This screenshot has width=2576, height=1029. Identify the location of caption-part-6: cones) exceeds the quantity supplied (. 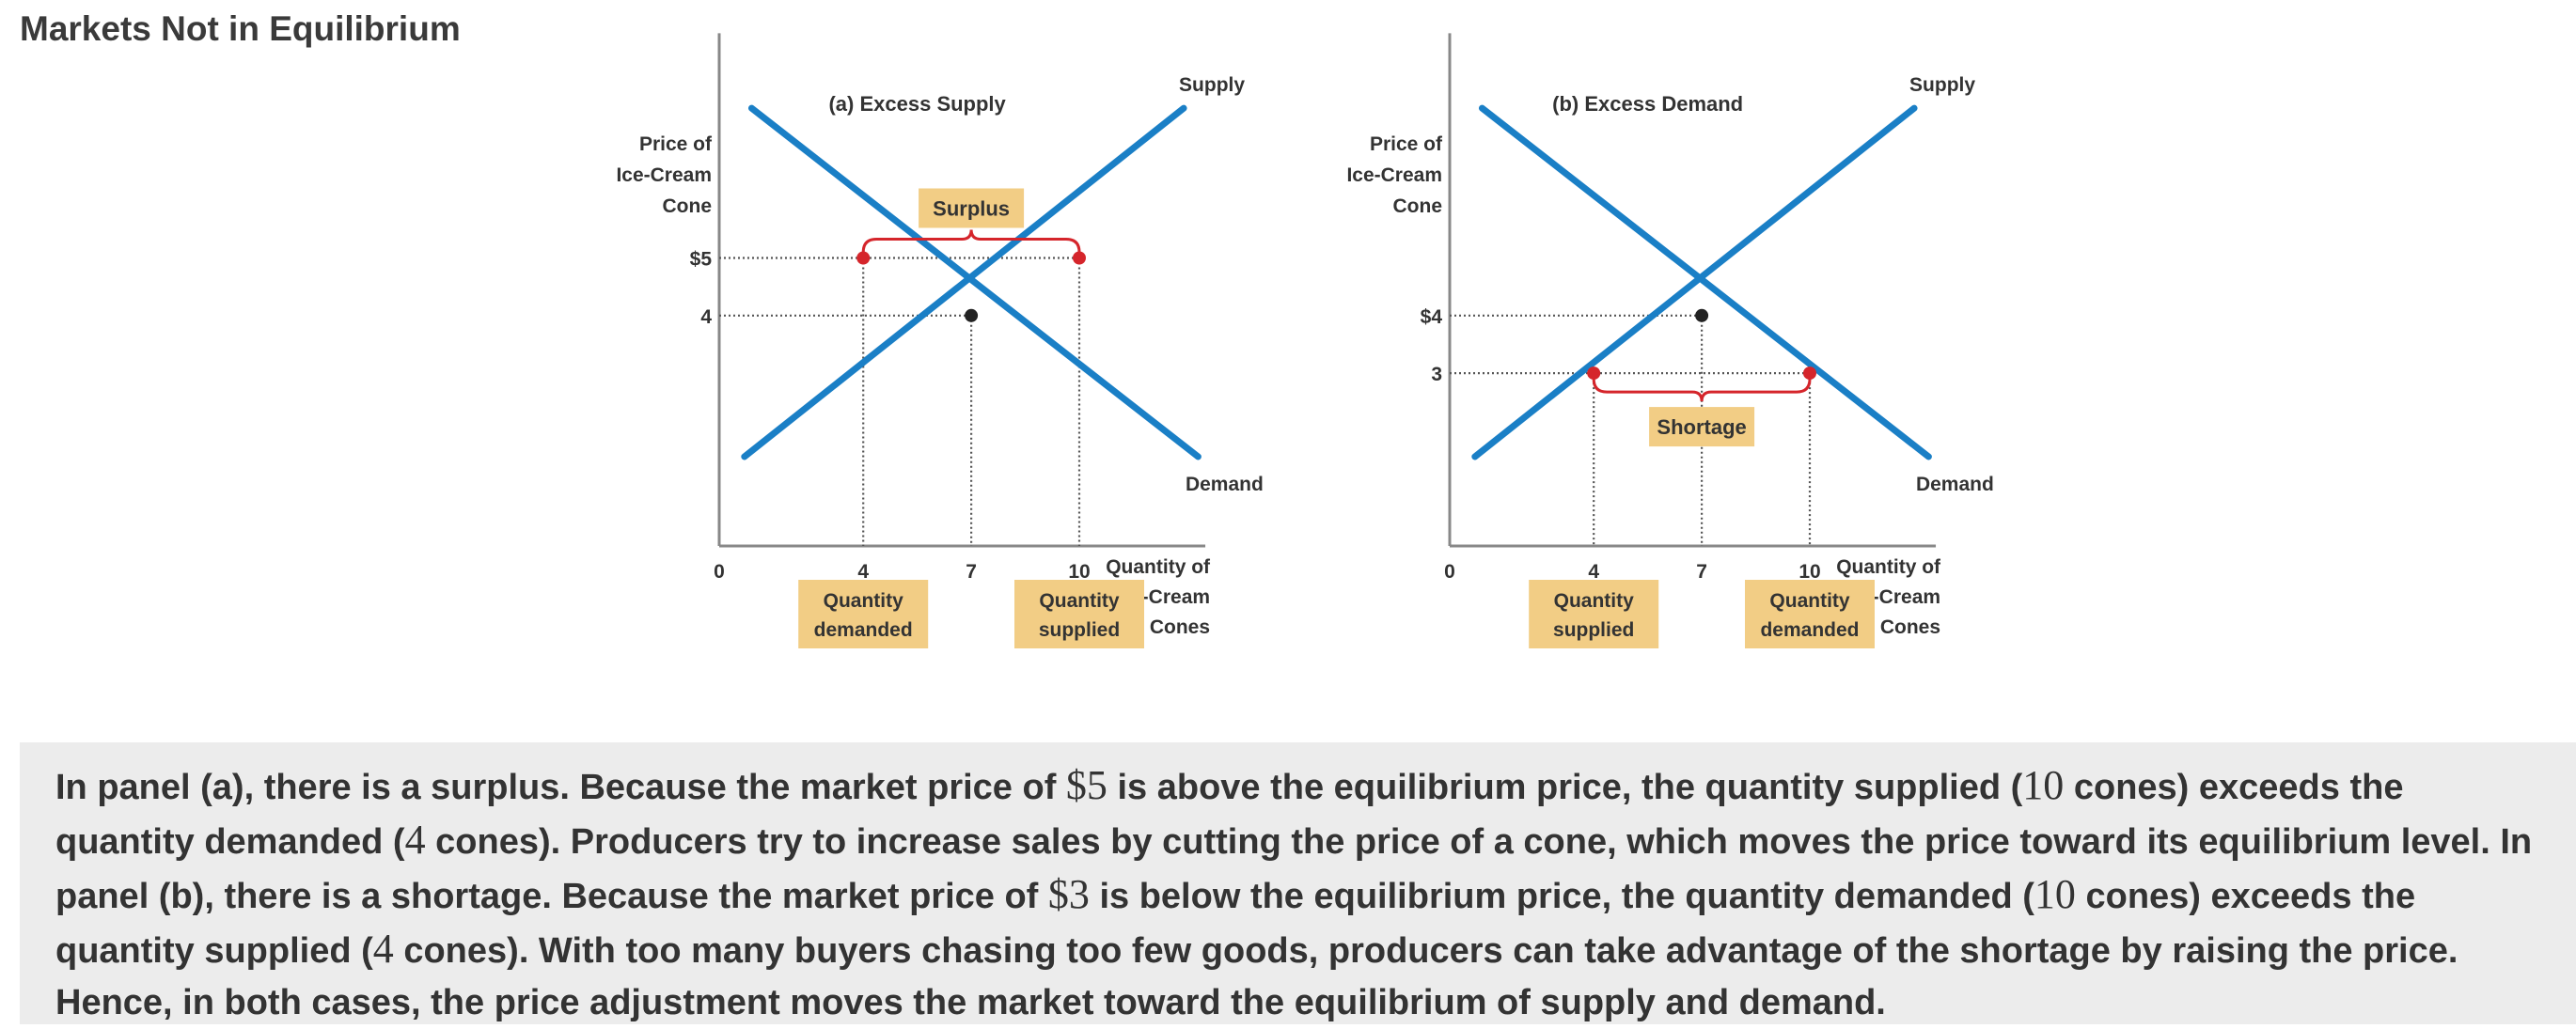
(1235, 924).